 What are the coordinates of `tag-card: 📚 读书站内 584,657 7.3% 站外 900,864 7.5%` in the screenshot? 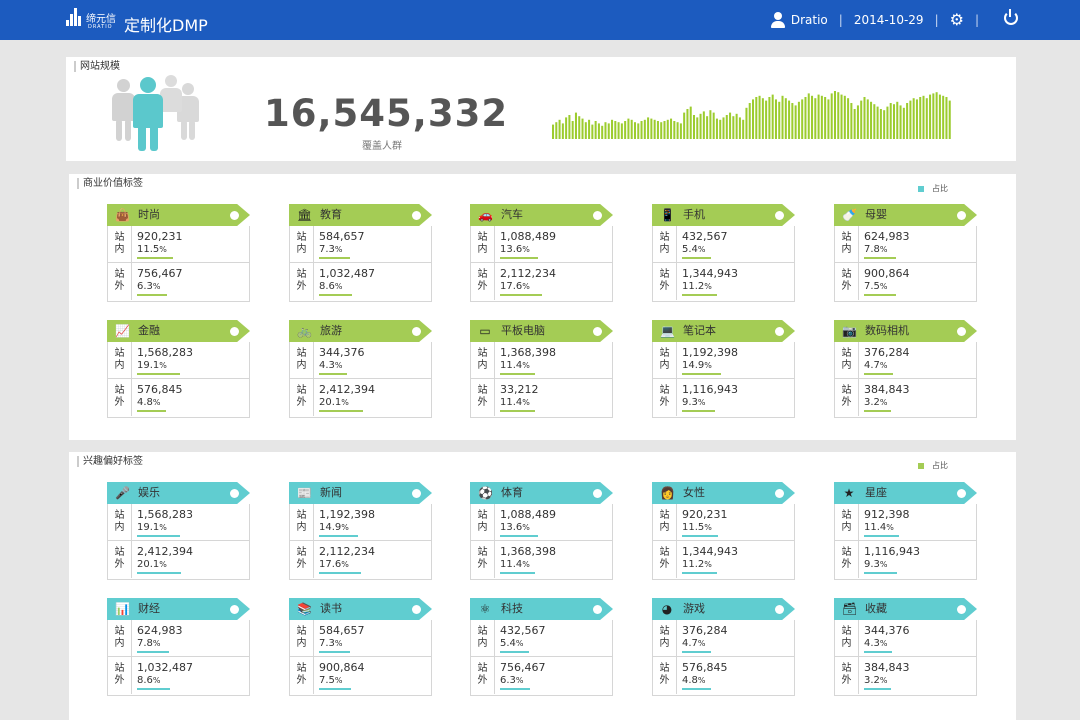 It's located at (360, 647).